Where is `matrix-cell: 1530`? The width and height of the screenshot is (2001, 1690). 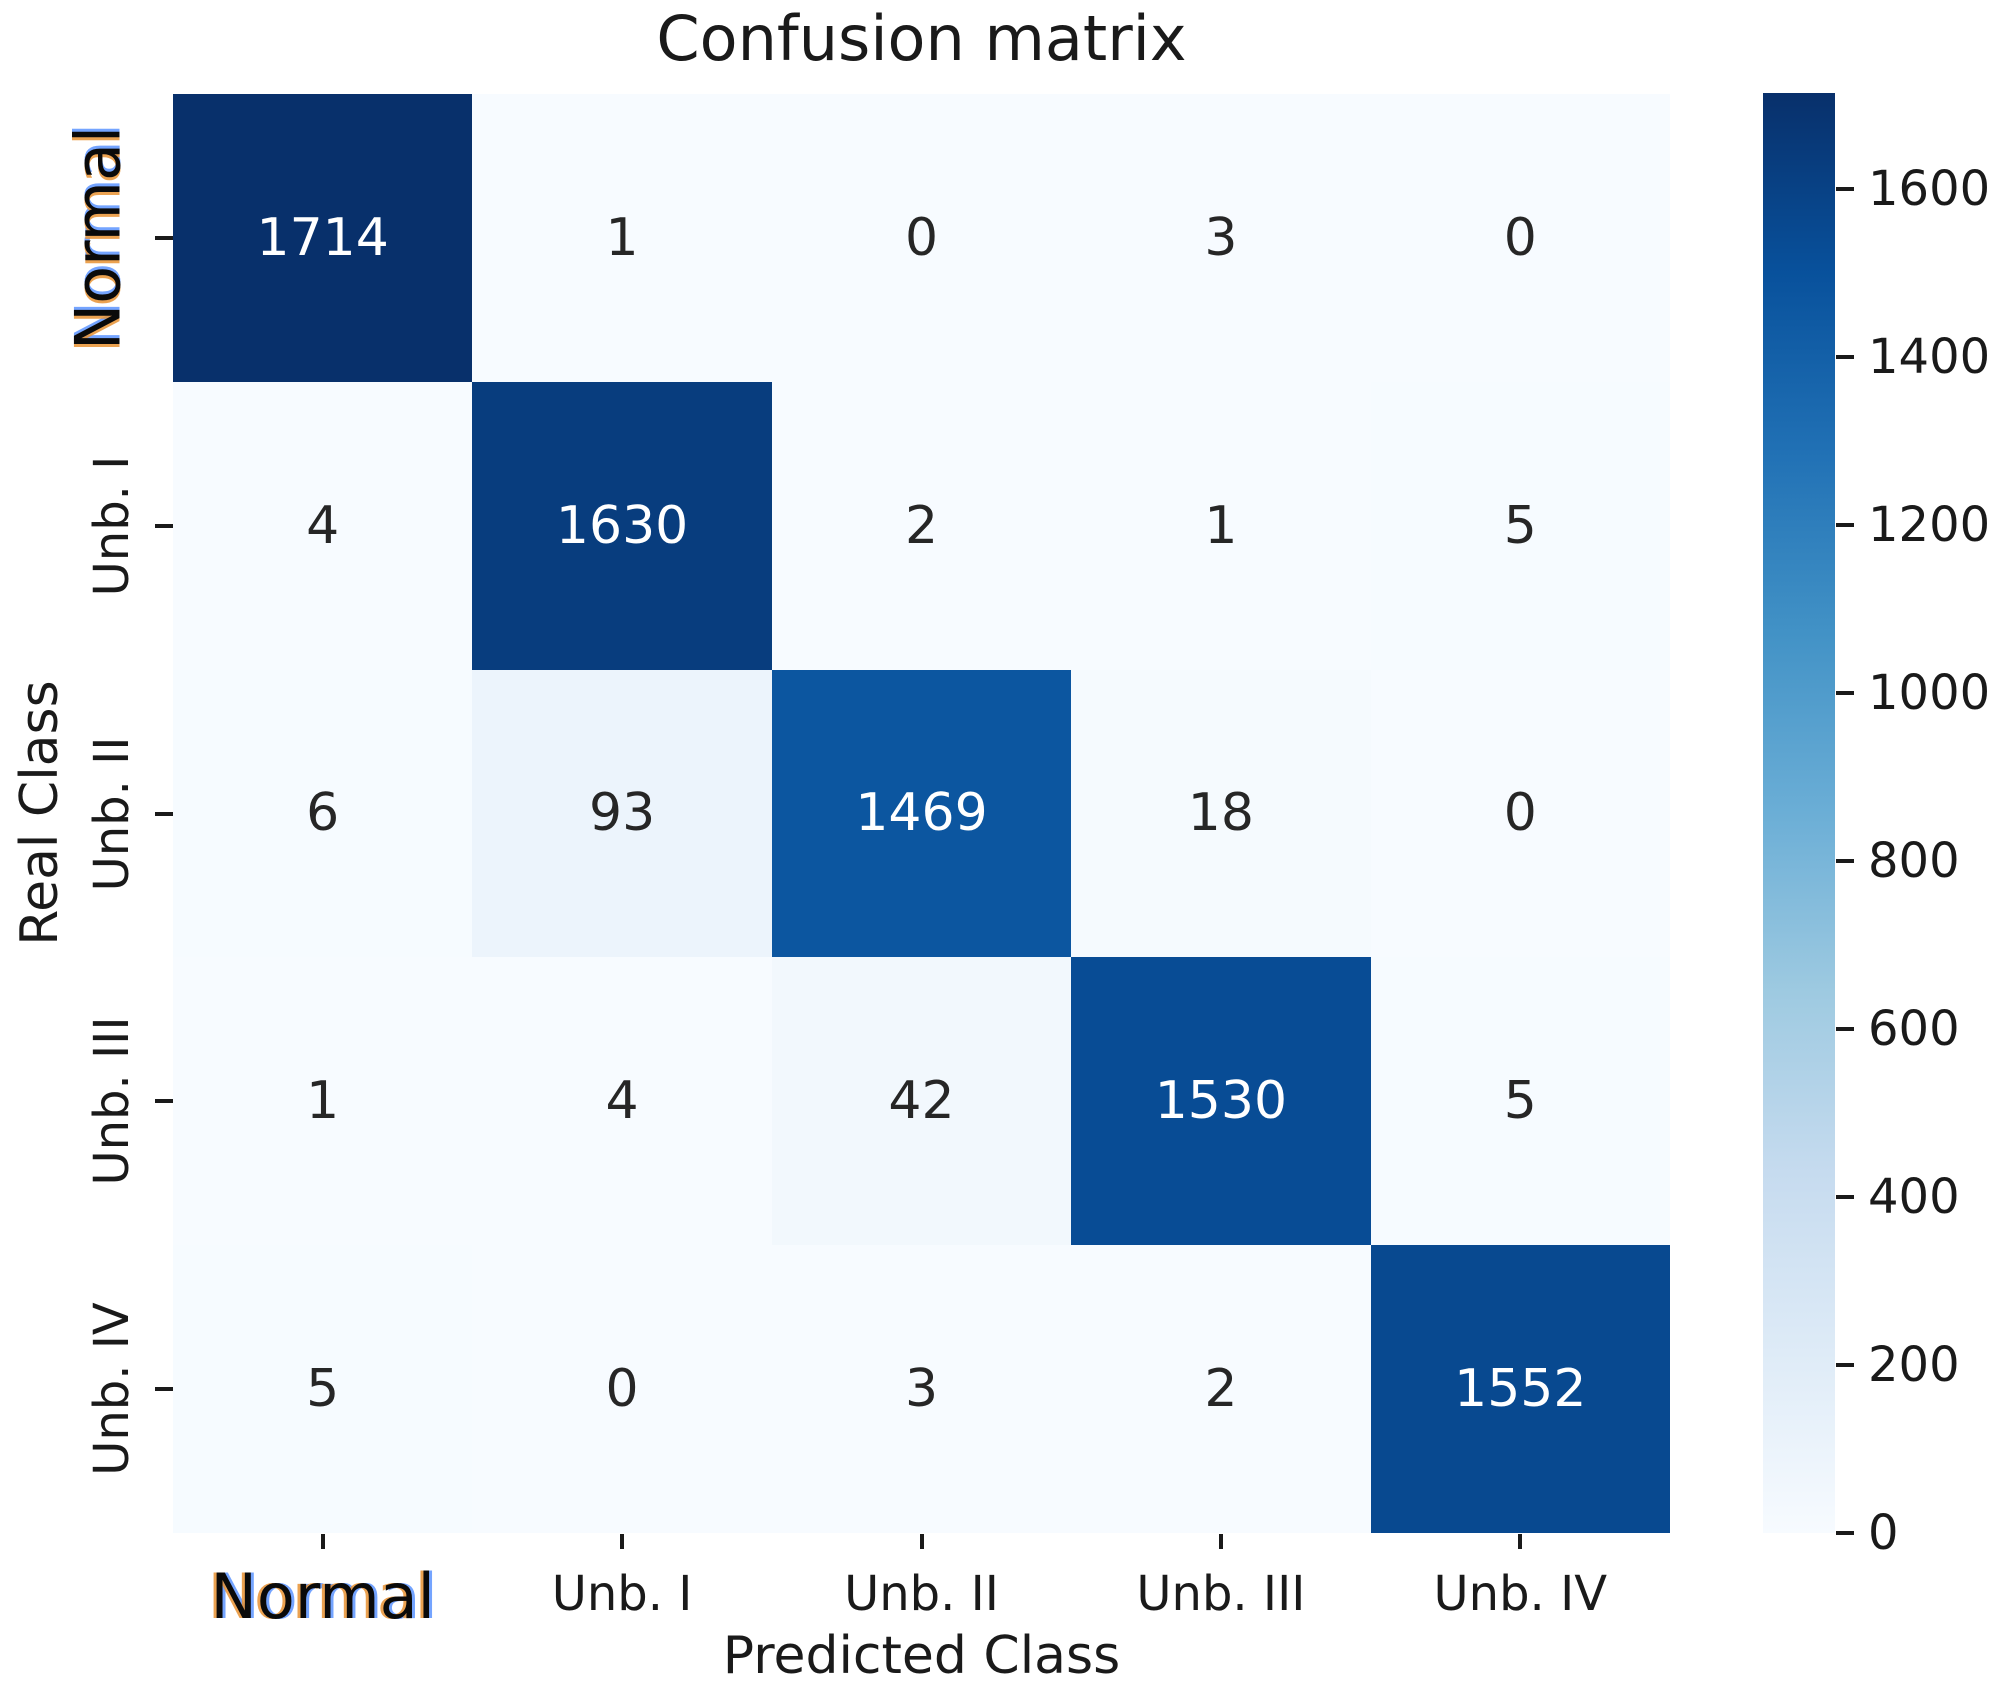
matrix-cell: 1530 is located at coordinates (1221, 1101).